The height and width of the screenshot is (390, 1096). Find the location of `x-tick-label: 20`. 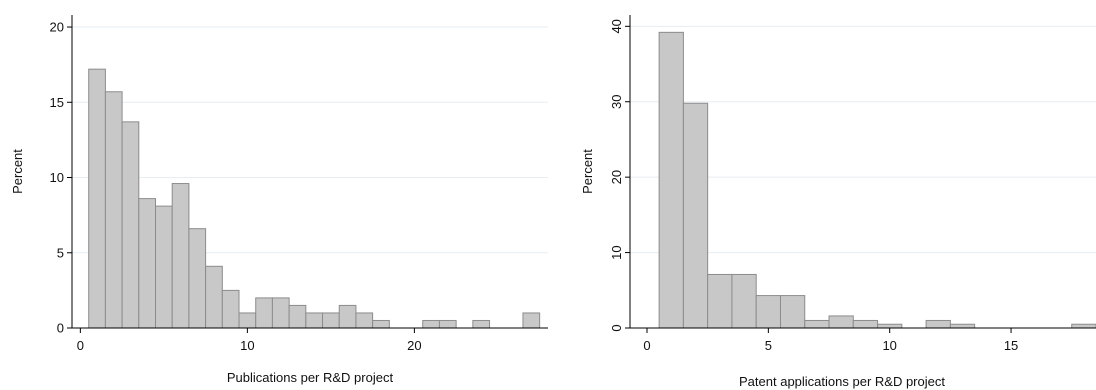

x-tick-label: 20 is located at coordinates (414, 345).